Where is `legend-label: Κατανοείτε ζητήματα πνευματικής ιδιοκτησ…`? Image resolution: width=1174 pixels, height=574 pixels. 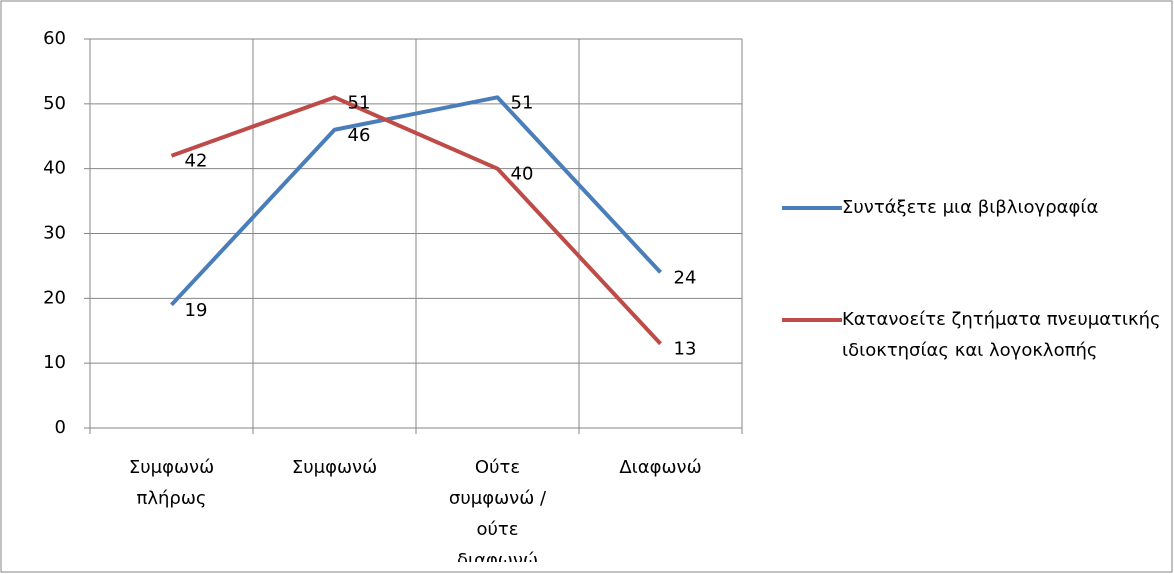 legend-label: Κατανοείτε ζητήματα πνευματικής ιδιοκτησ… is located at coordinates (1001, 335).